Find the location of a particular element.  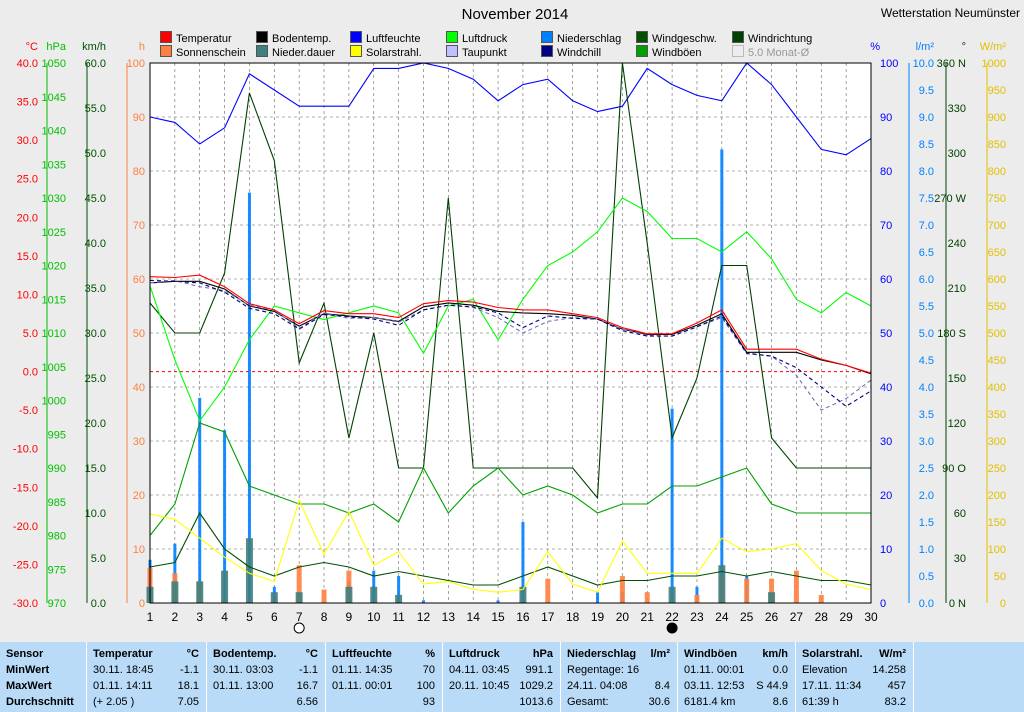

stats-header: Luftdruck is located at coordinates (474, 654).